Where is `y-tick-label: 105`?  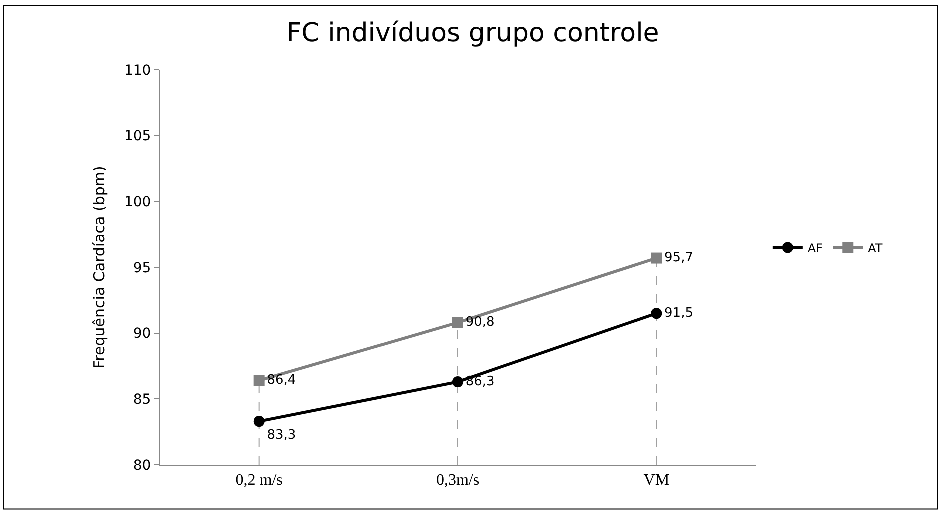
y-tick-label: 105 is located at coordinates (138, 136).